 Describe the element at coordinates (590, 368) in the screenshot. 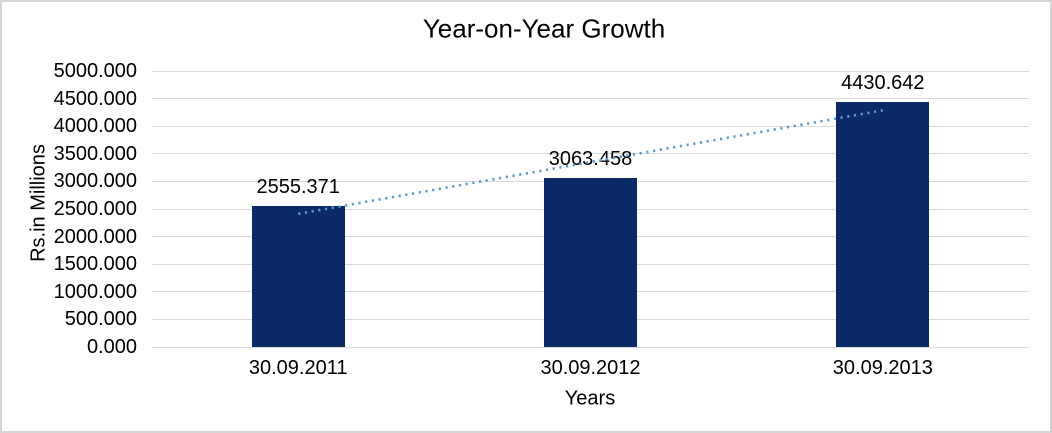

I see `x-tick-label: 30.09.2012` at that location.